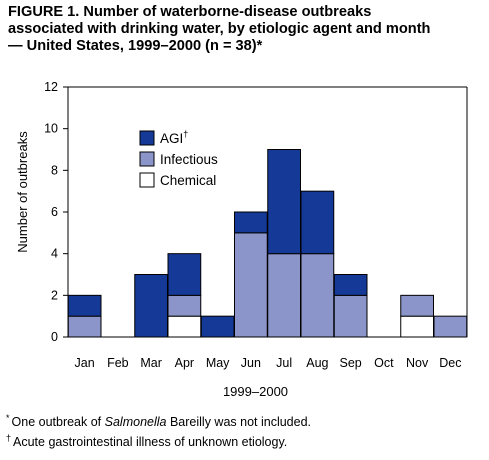  What do you see at coordinates (84, 326) in the screenshot?
I see `bar-infectious-jan` at bounding box center [84, 326].